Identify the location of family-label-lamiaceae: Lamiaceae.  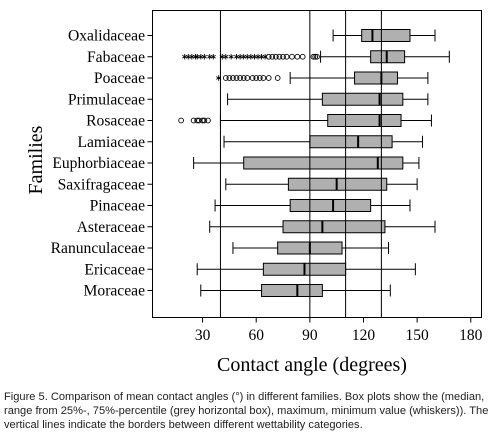
(111, 142).